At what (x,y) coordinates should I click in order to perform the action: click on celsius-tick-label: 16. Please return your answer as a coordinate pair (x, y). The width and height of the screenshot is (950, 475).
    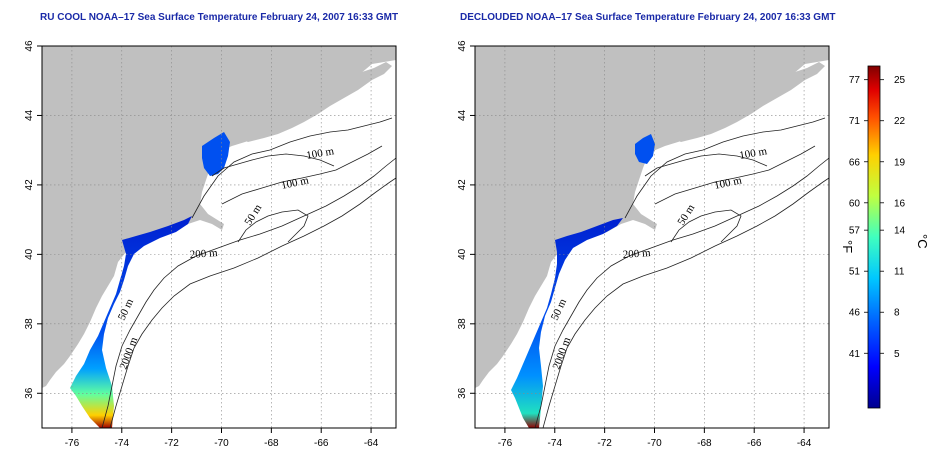
    Looking at the image, I should click on (900, 203).